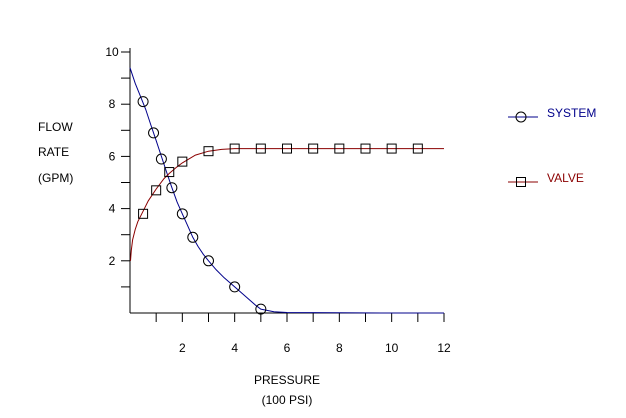 This screenshot has height=418, width=626. I want to click on y-tick-label: 10, so click(112, 52).